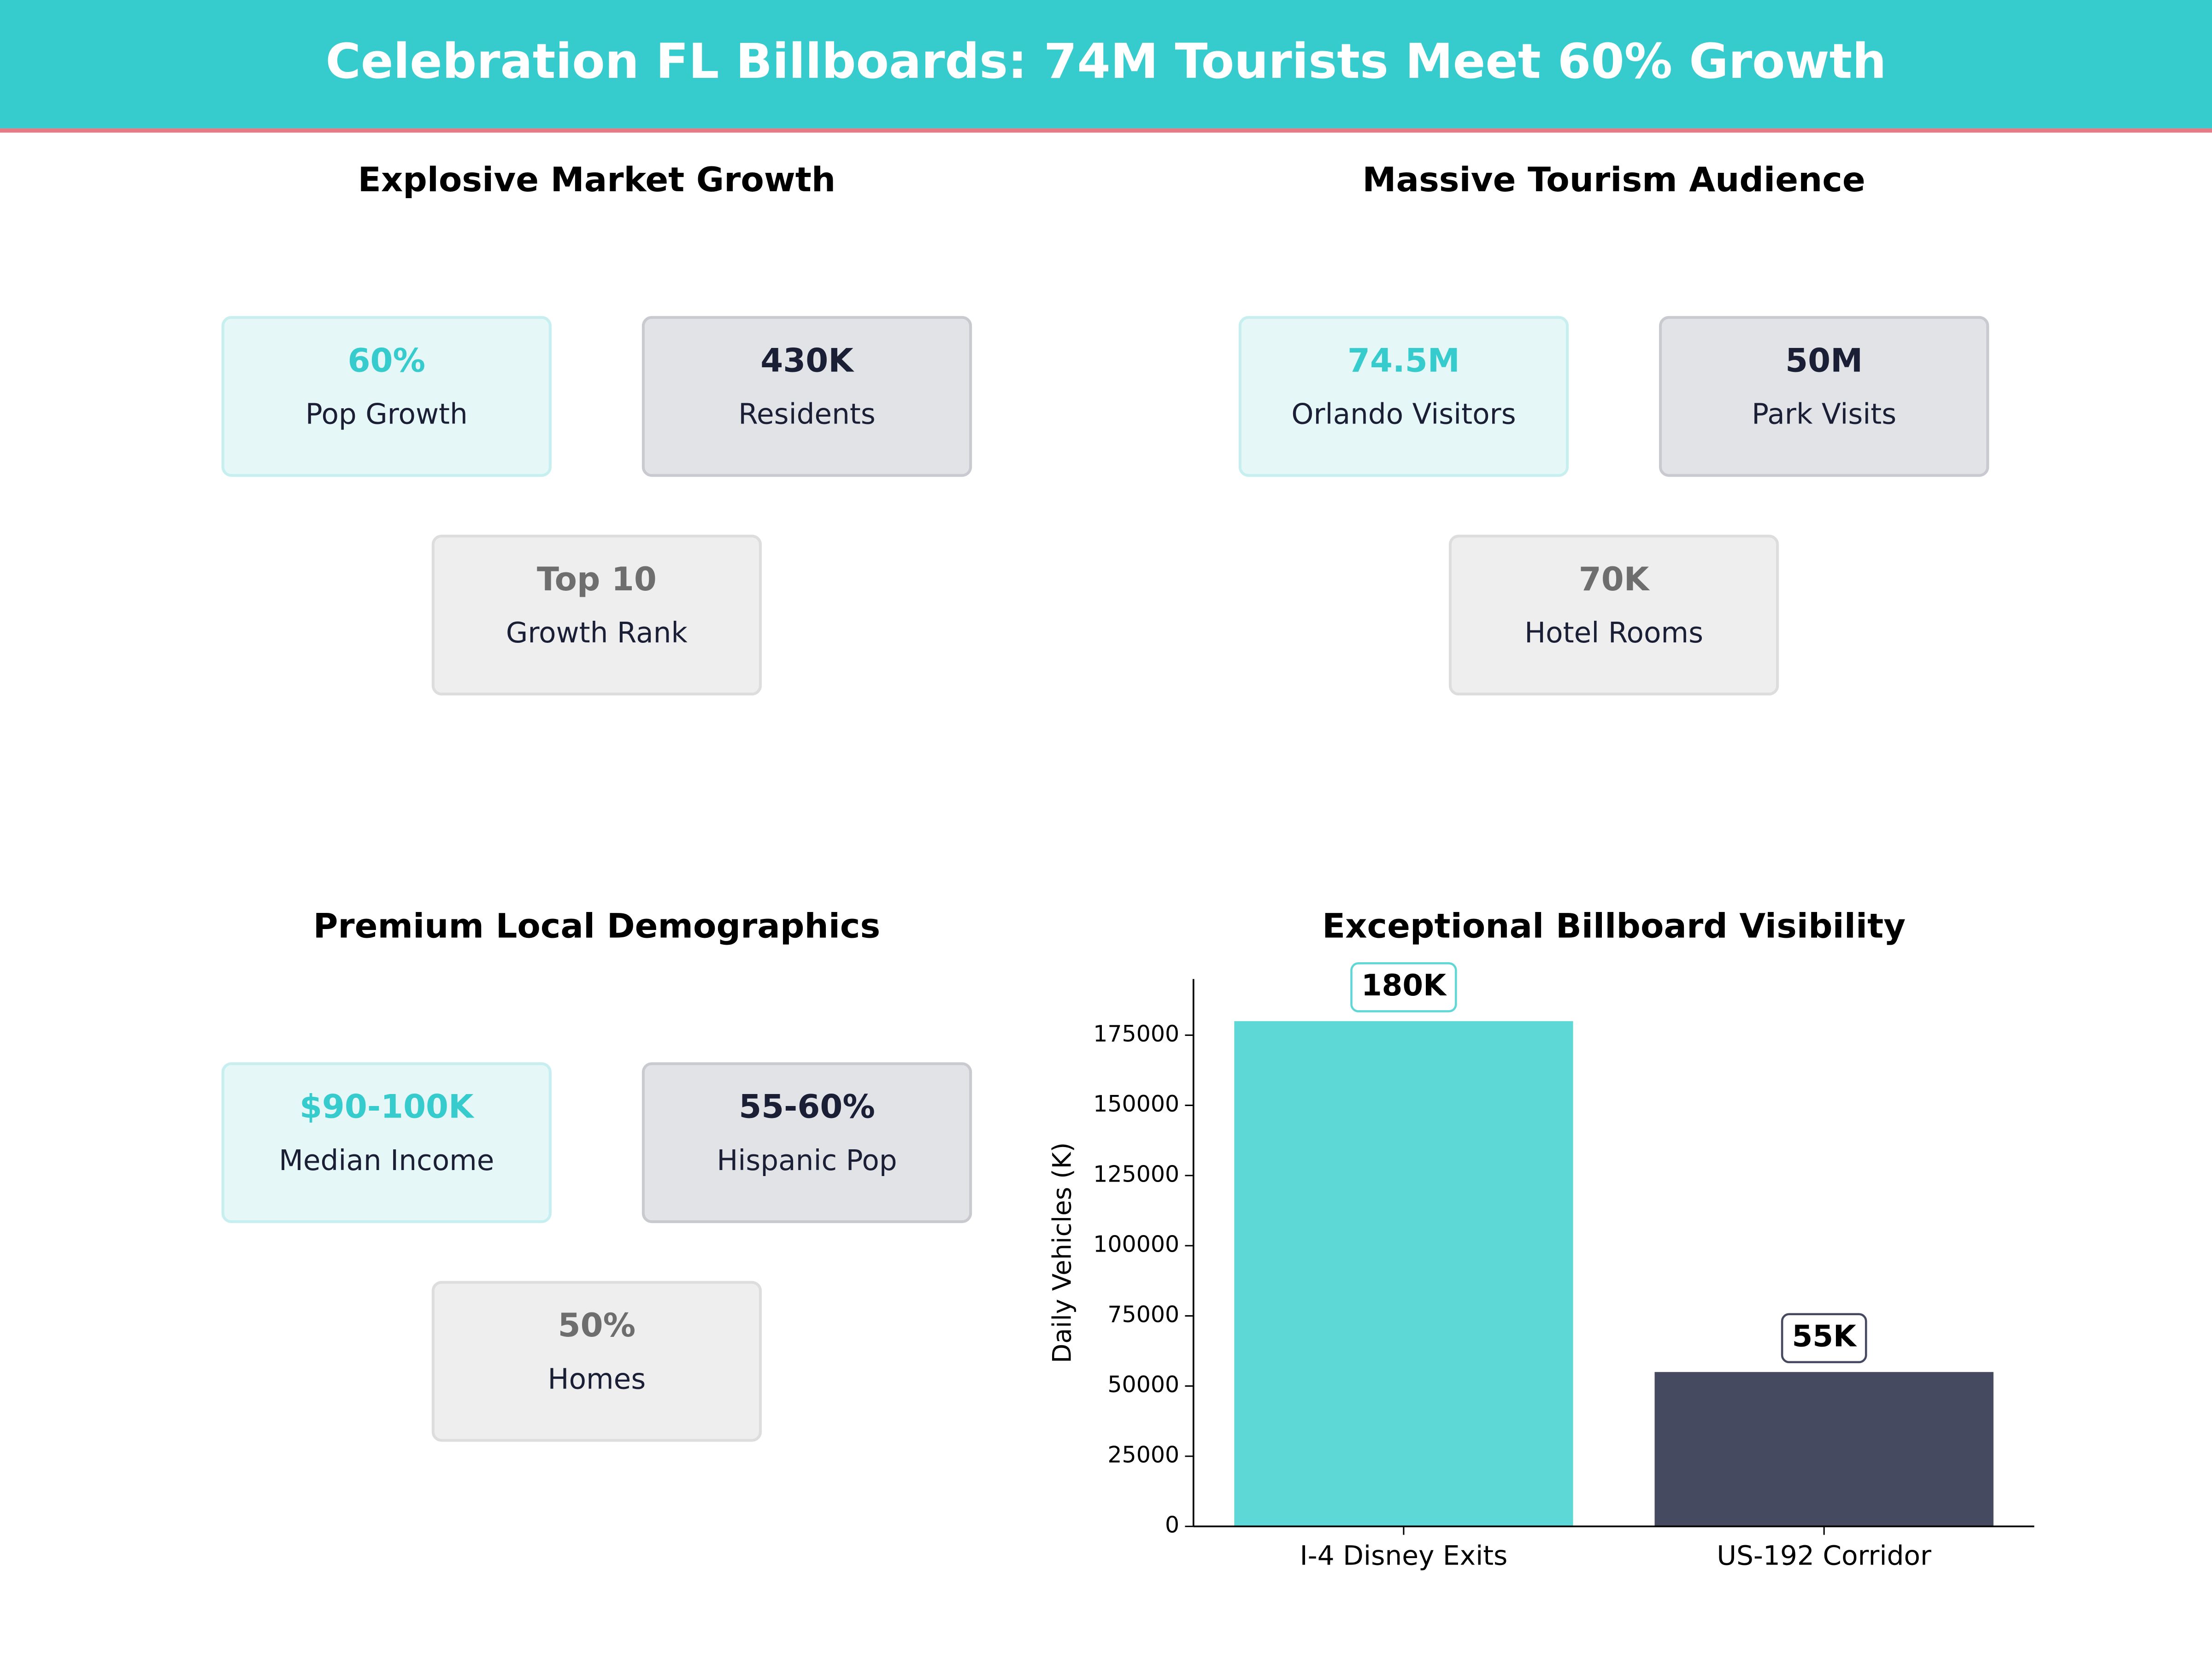  What do you see at coordinates (1143, 1384) in the screenshot?
I see `y-tick-label: 50000` at bounding box center [1143, 1384].